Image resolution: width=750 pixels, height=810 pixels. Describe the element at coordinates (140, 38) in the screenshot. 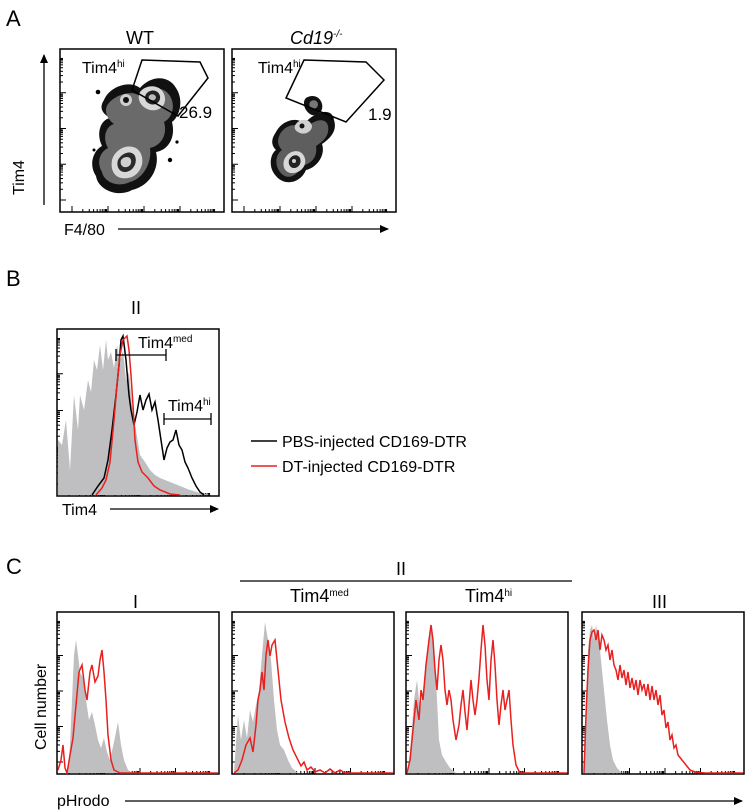

I see `plot-title-wt: WT` at that location.